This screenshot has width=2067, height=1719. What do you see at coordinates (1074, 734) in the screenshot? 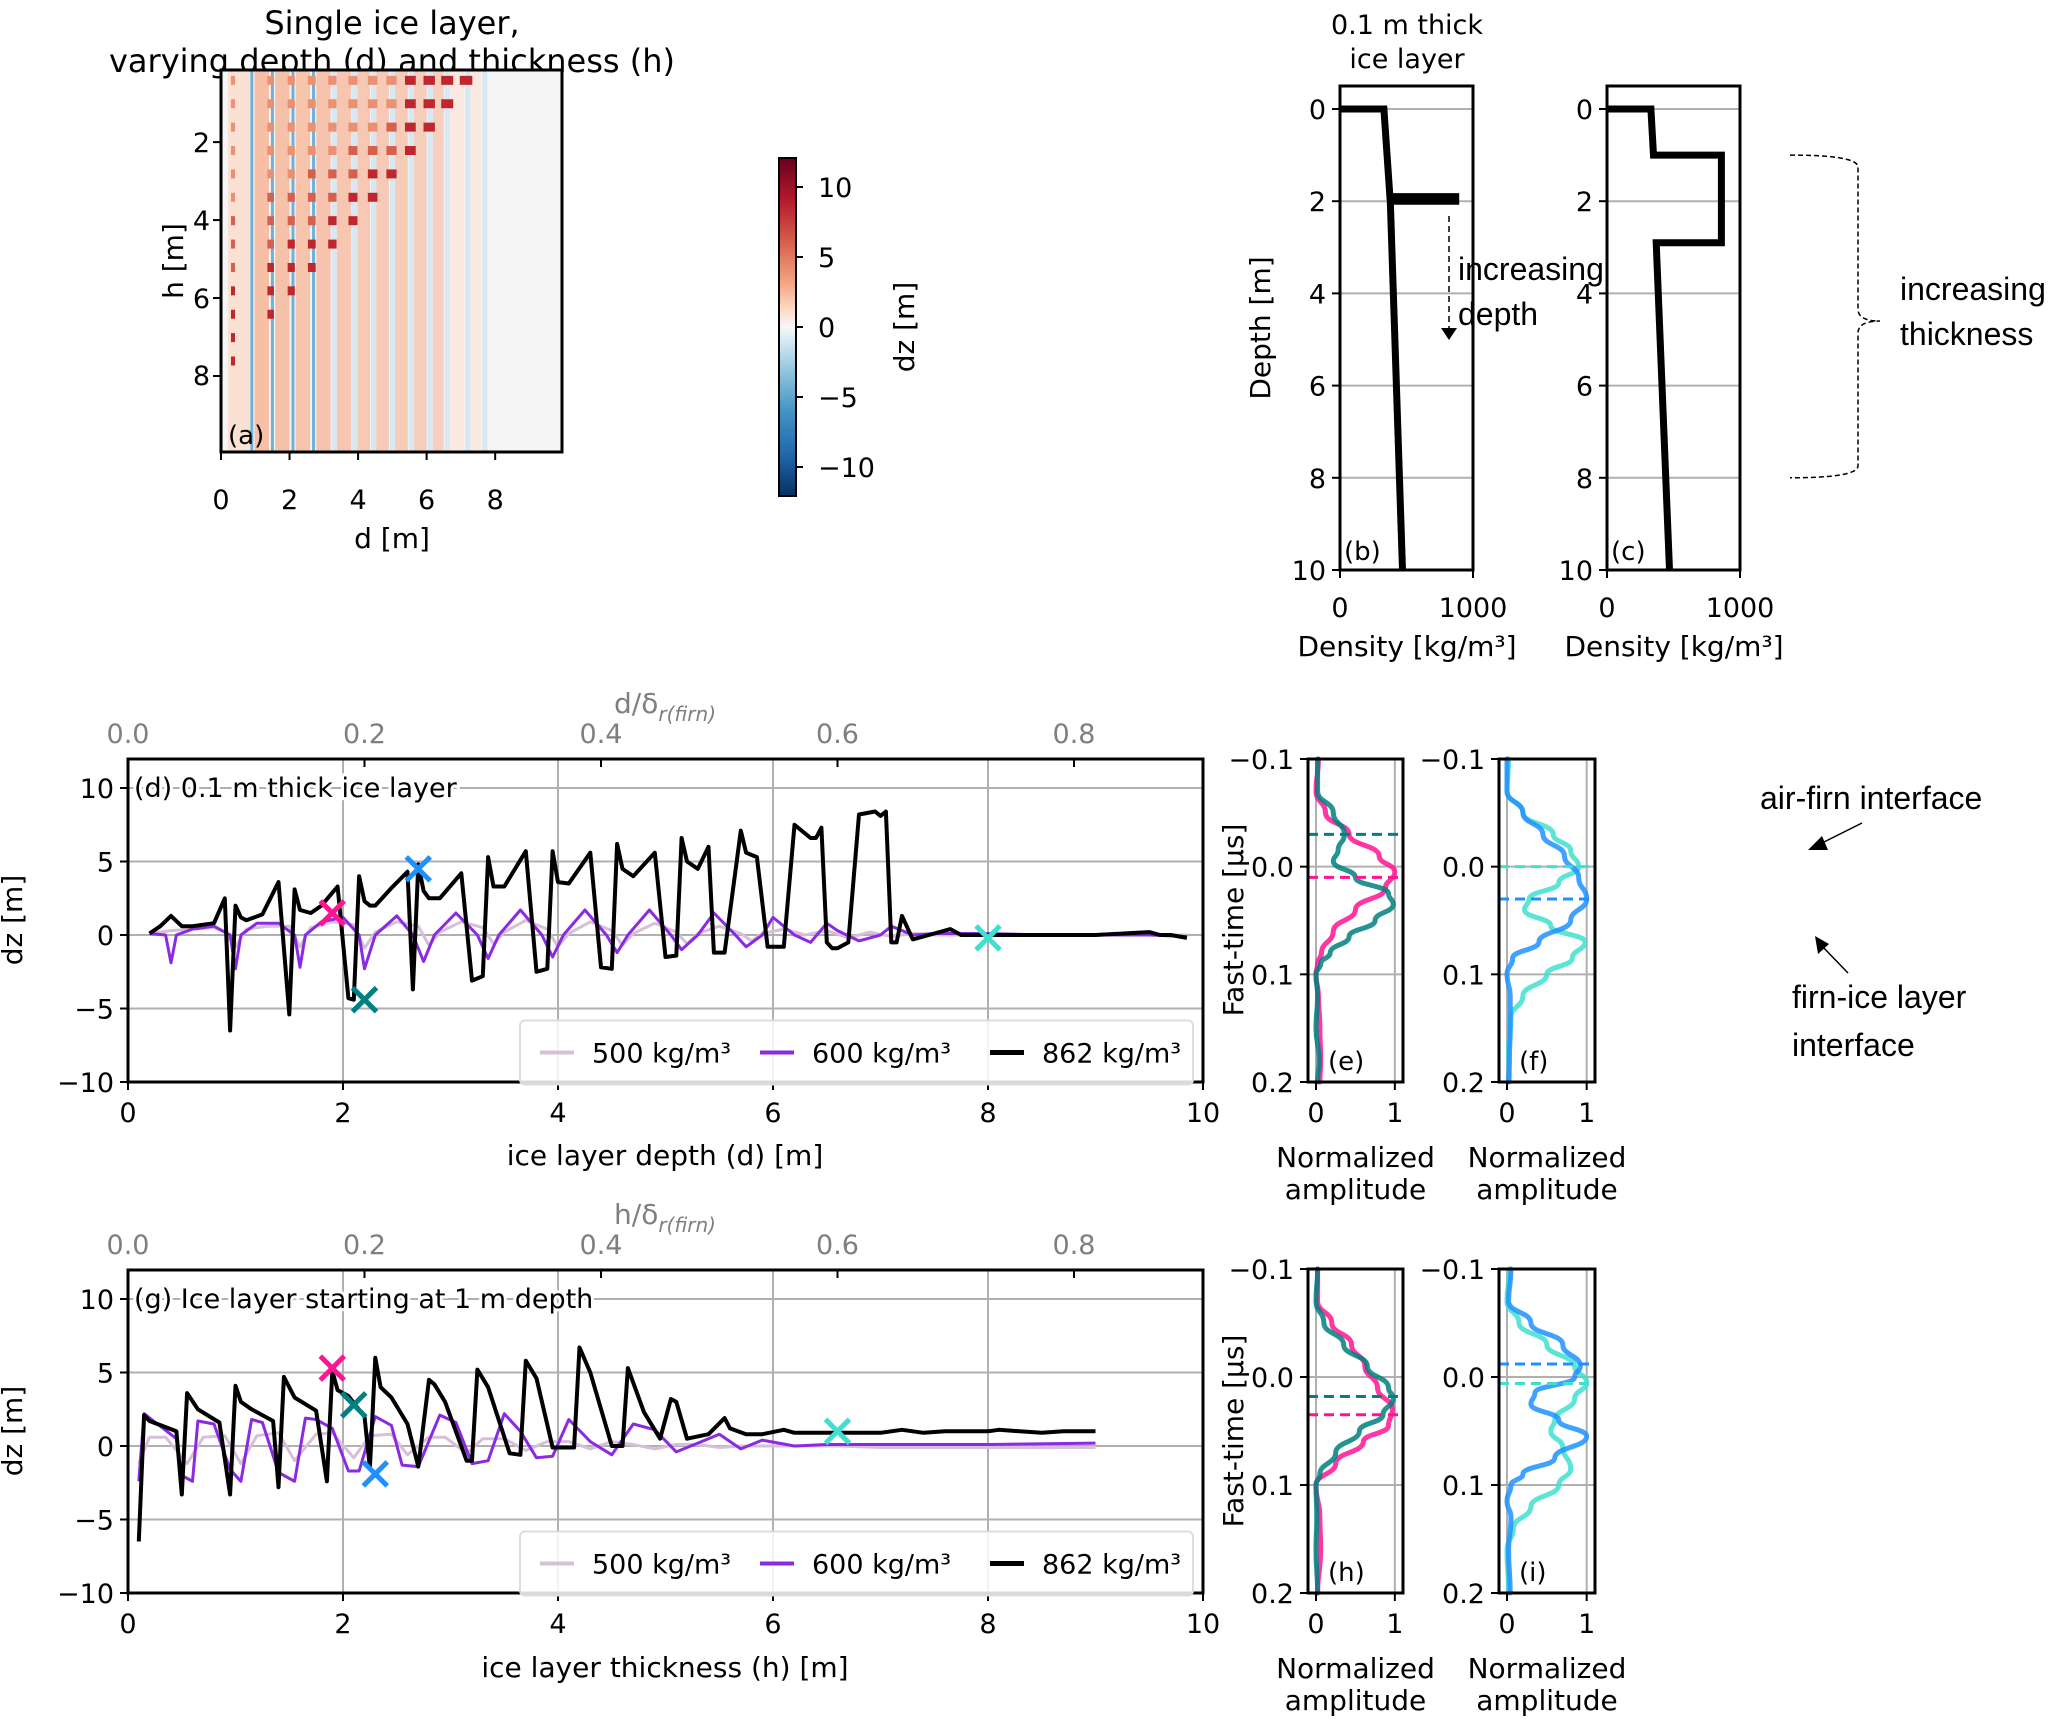
I see `top-xtick-label: 0.8` at bounding box center [1074, 734].